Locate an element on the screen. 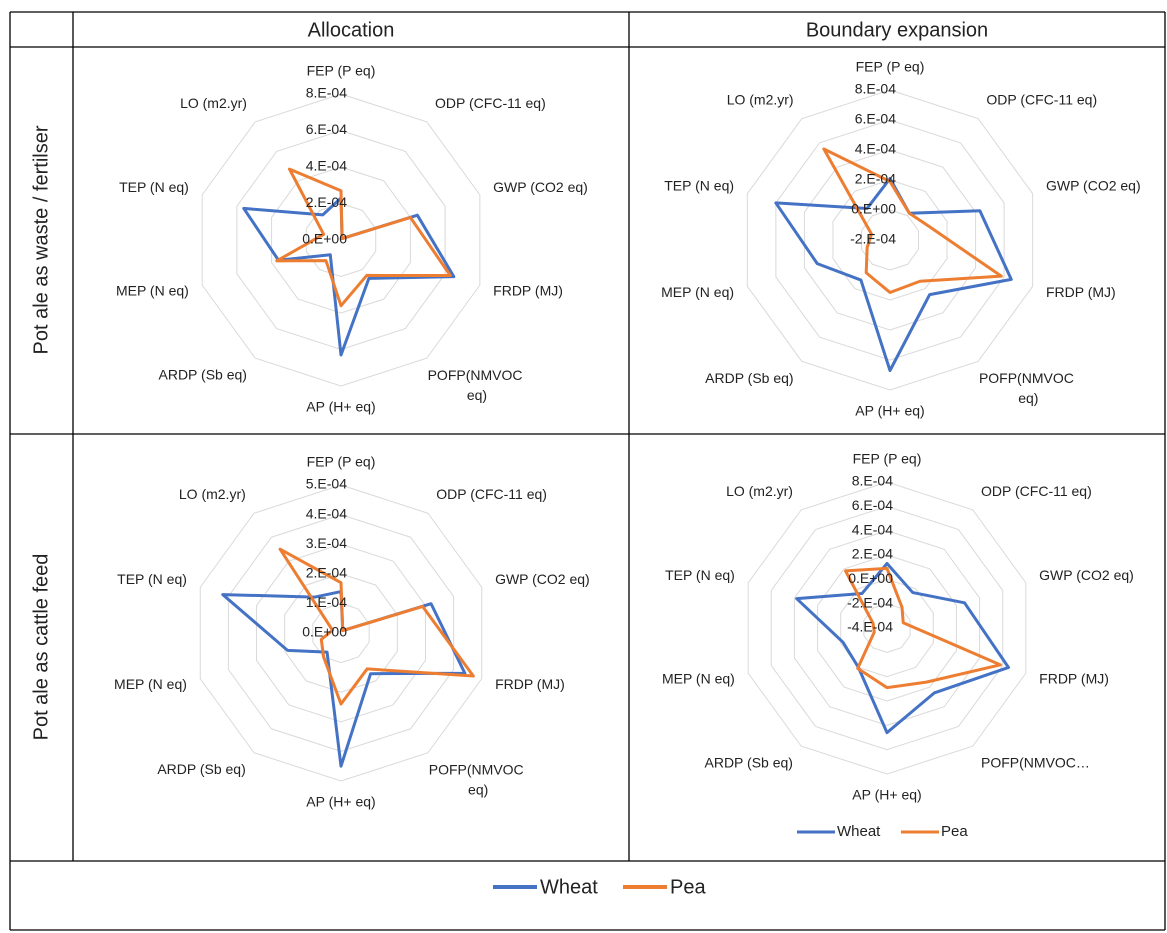  tick-label: 8.E-04 is located at coordinates (326, 93).